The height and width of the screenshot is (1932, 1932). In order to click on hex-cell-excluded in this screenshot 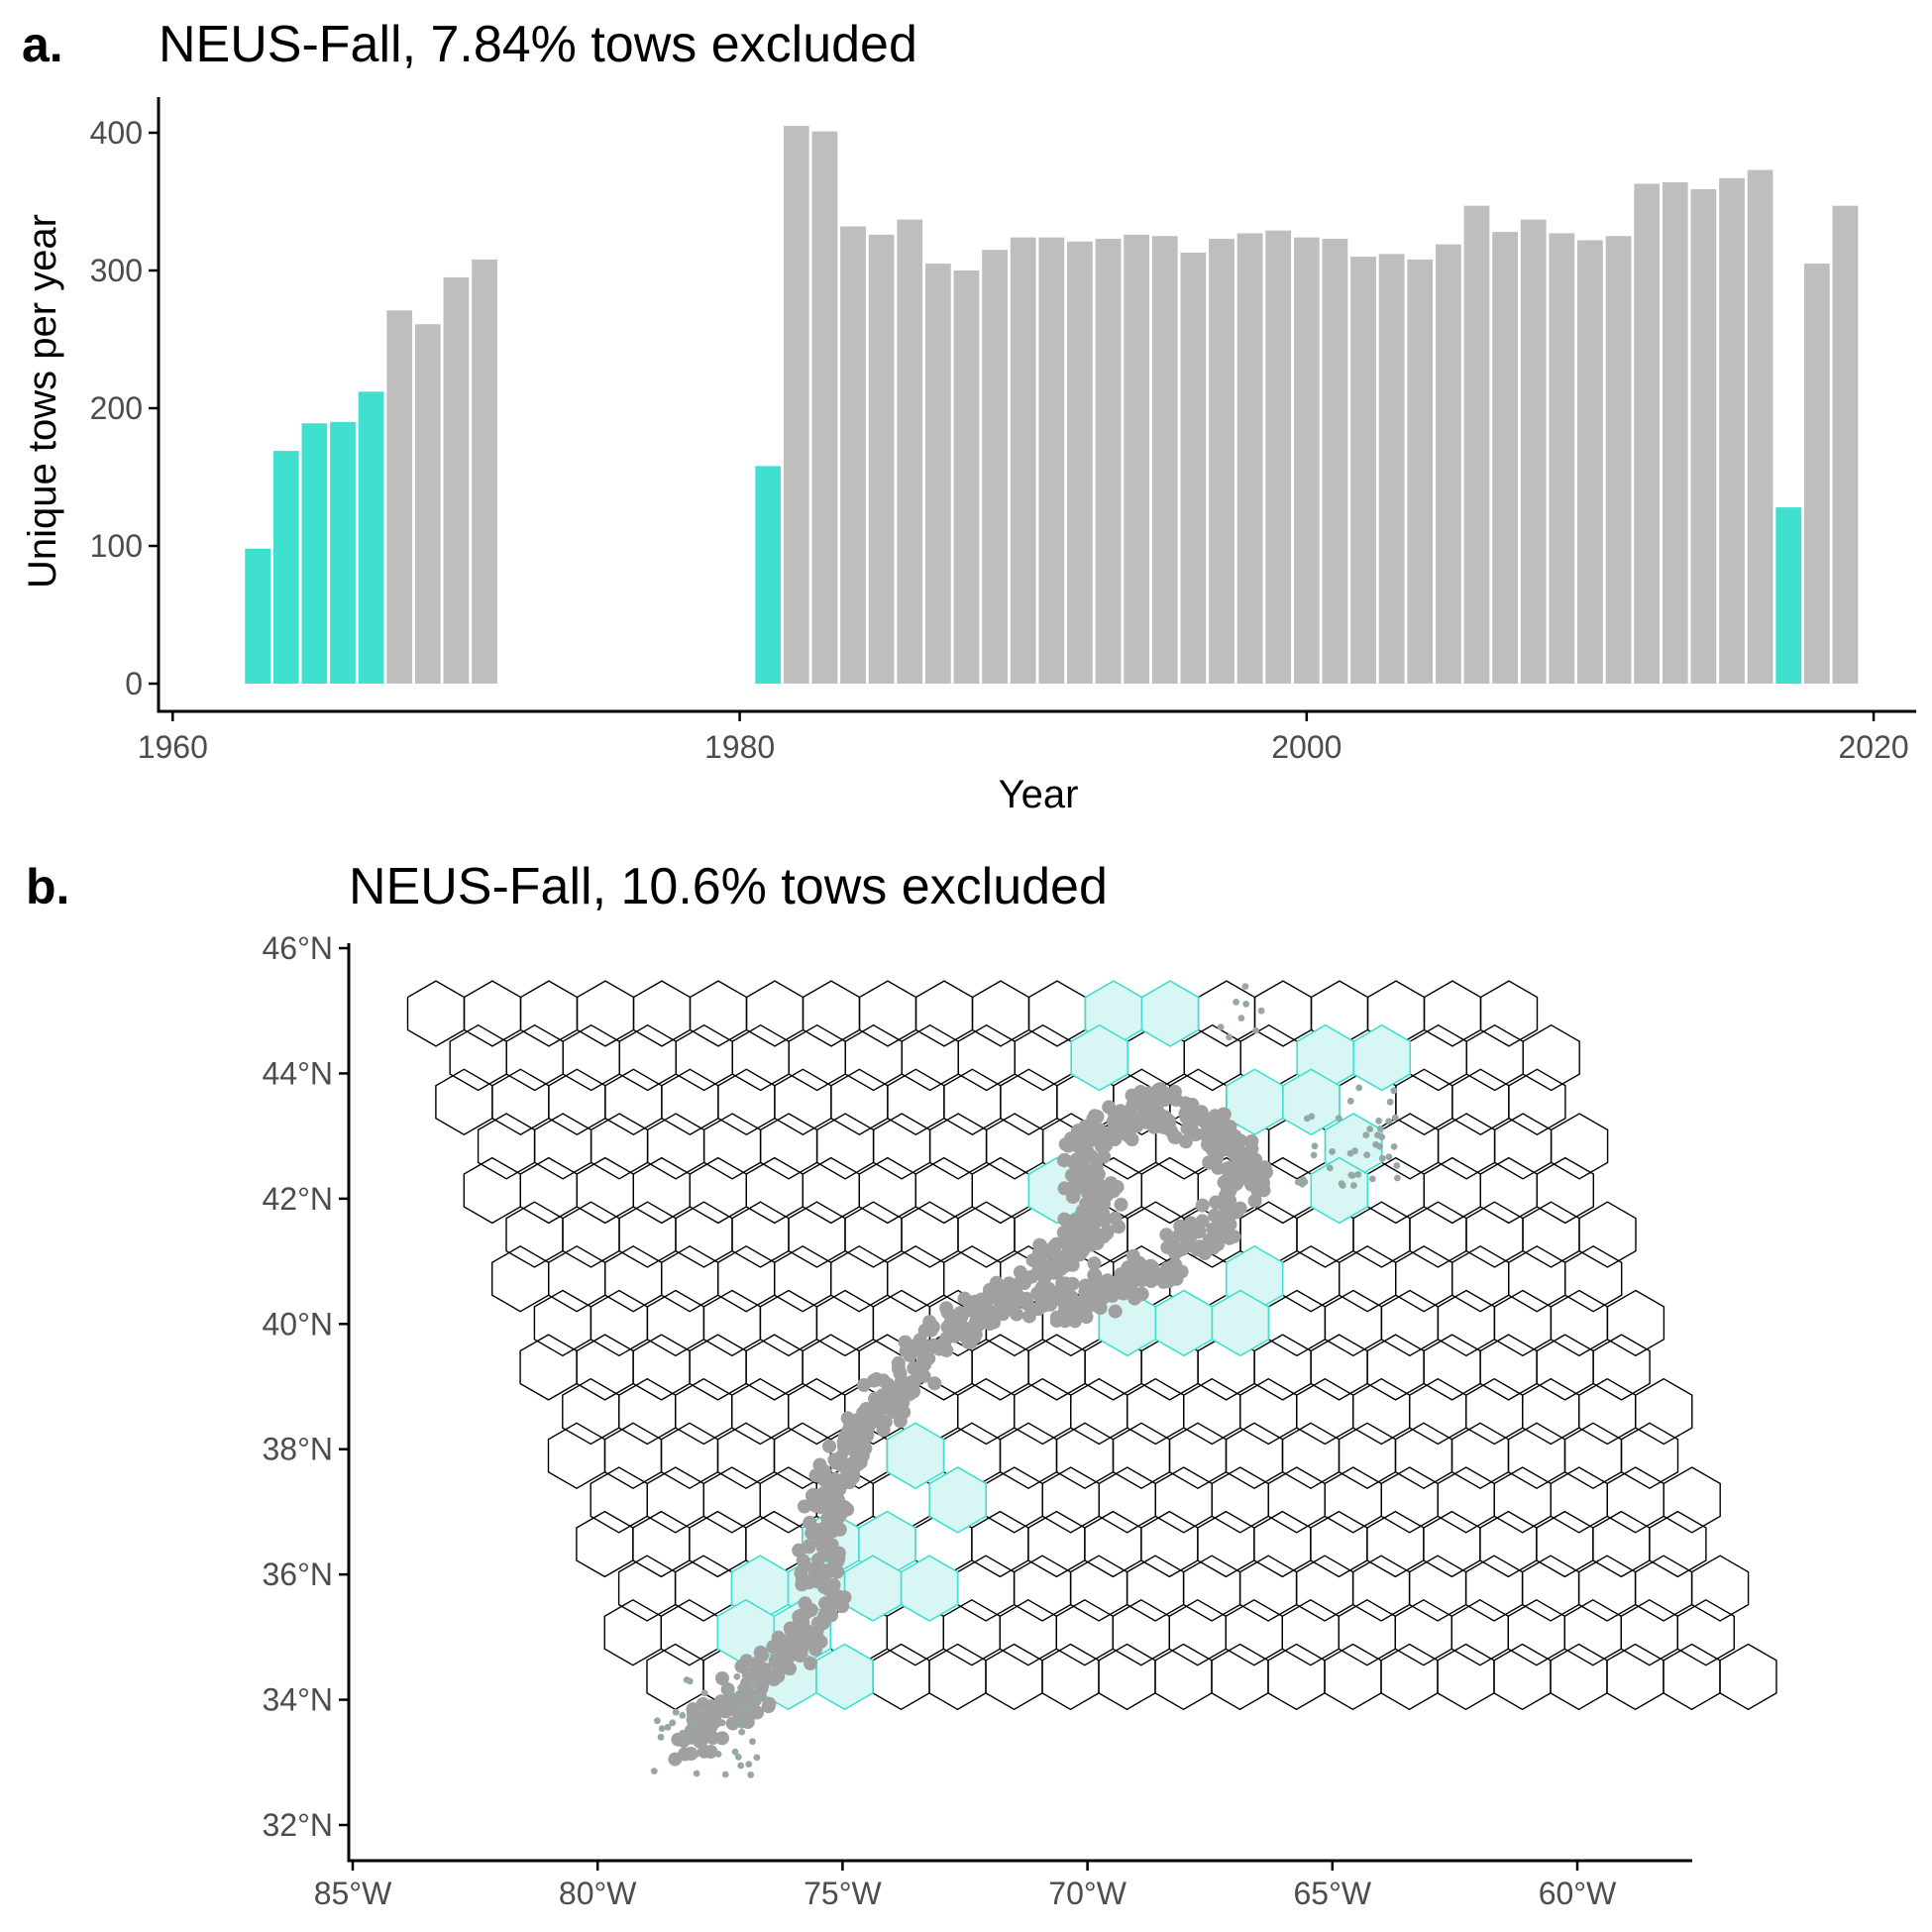, I will do `click(1240, 1323)`.